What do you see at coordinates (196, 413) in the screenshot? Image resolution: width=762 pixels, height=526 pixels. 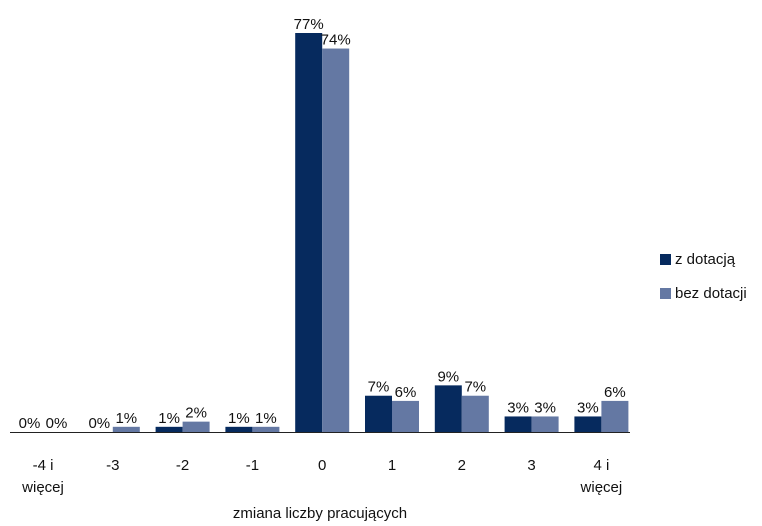 I see `data-label: 2%` at bounding box center [196, 413].